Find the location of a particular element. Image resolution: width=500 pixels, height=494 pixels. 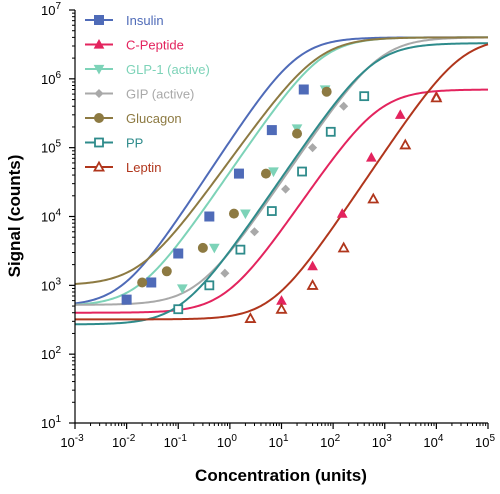

x-tick-label: 10⁻² is located at coordinates (124, 441).